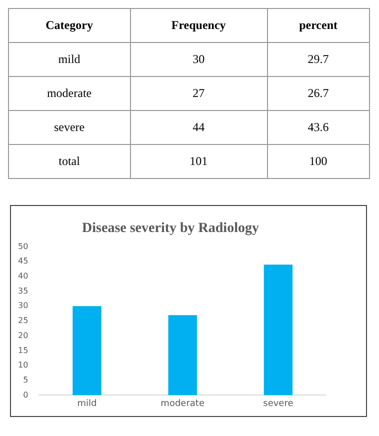 The image size is (379, 436). Describe the element at coordinates (170, 228) in the screenshot. I see `chart-title: Disease severity by Radiology` at that location.